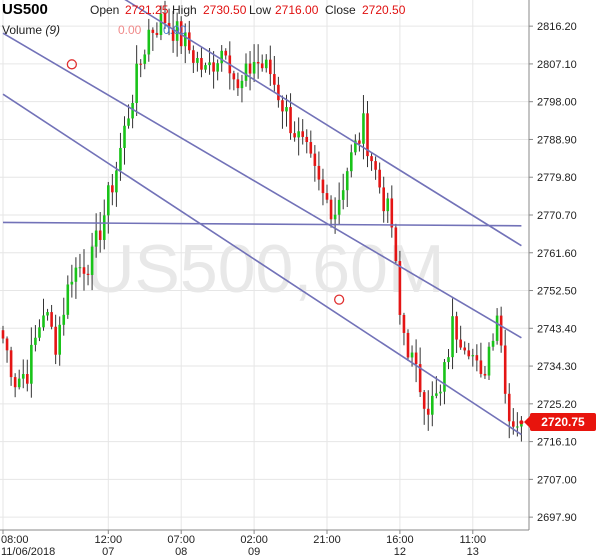  What do you see at coordinates (327, 540) in the screenshot?
I see `x-tick-time: 21:00` at bounding box center [327, 540].